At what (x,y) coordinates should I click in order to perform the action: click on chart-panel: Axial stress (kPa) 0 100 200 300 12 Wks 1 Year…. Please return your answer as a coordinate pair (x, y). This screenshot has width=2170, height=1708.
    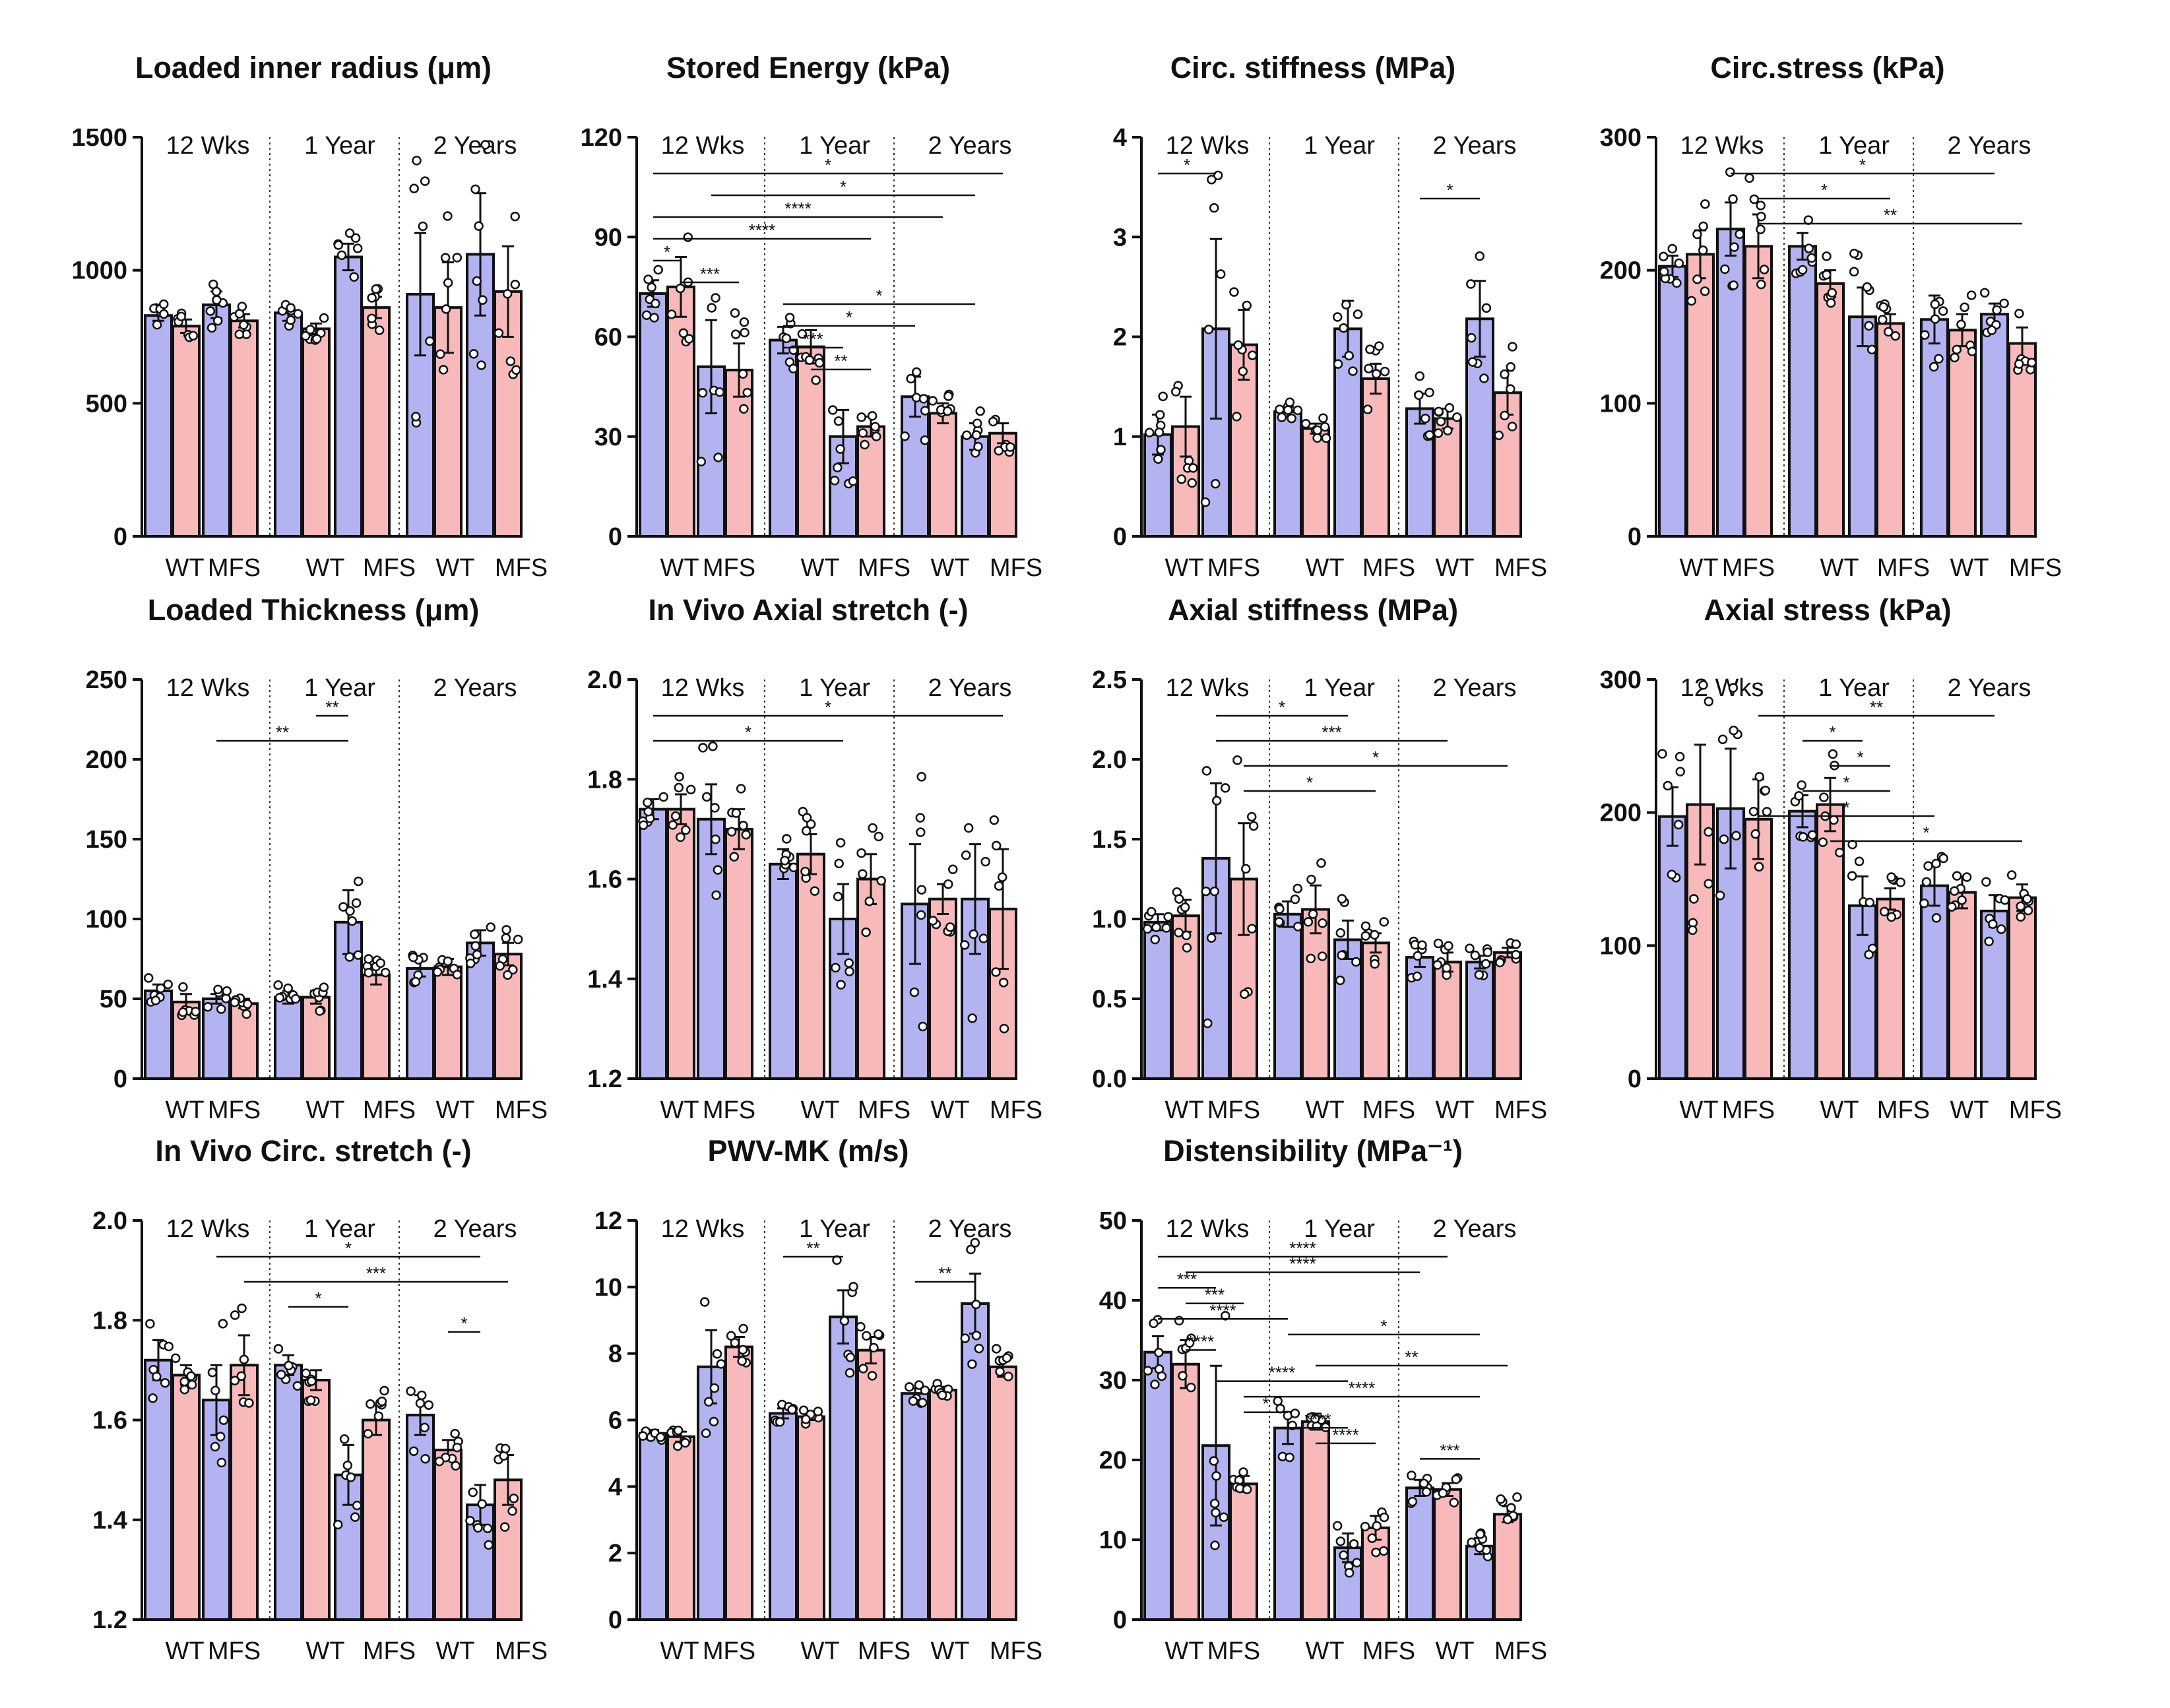
    Looking at the image, I should click on (1831, 858).